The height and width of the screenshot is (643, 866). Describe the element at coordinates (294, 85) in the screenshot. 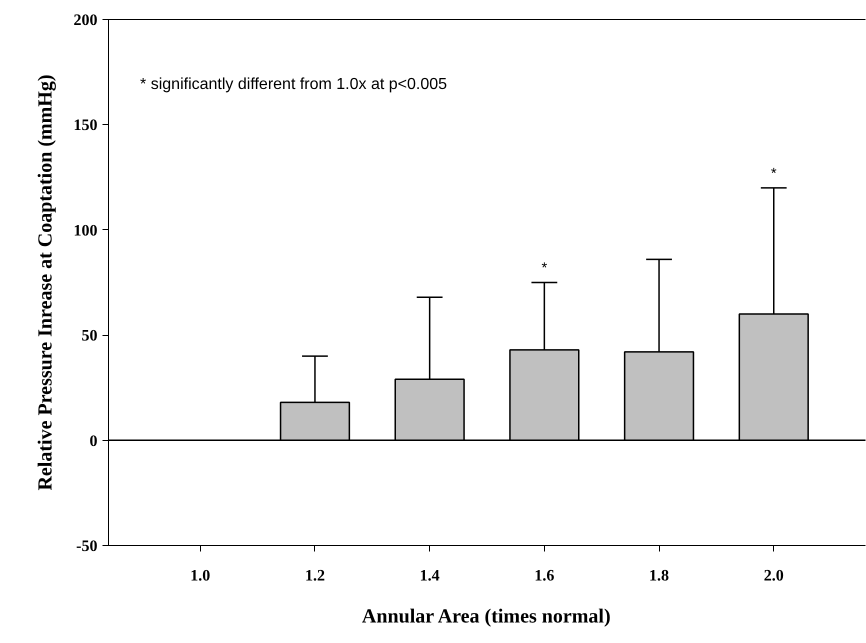

I see `annotation: * significantly different from 1.0x at p<0.005` at that location.